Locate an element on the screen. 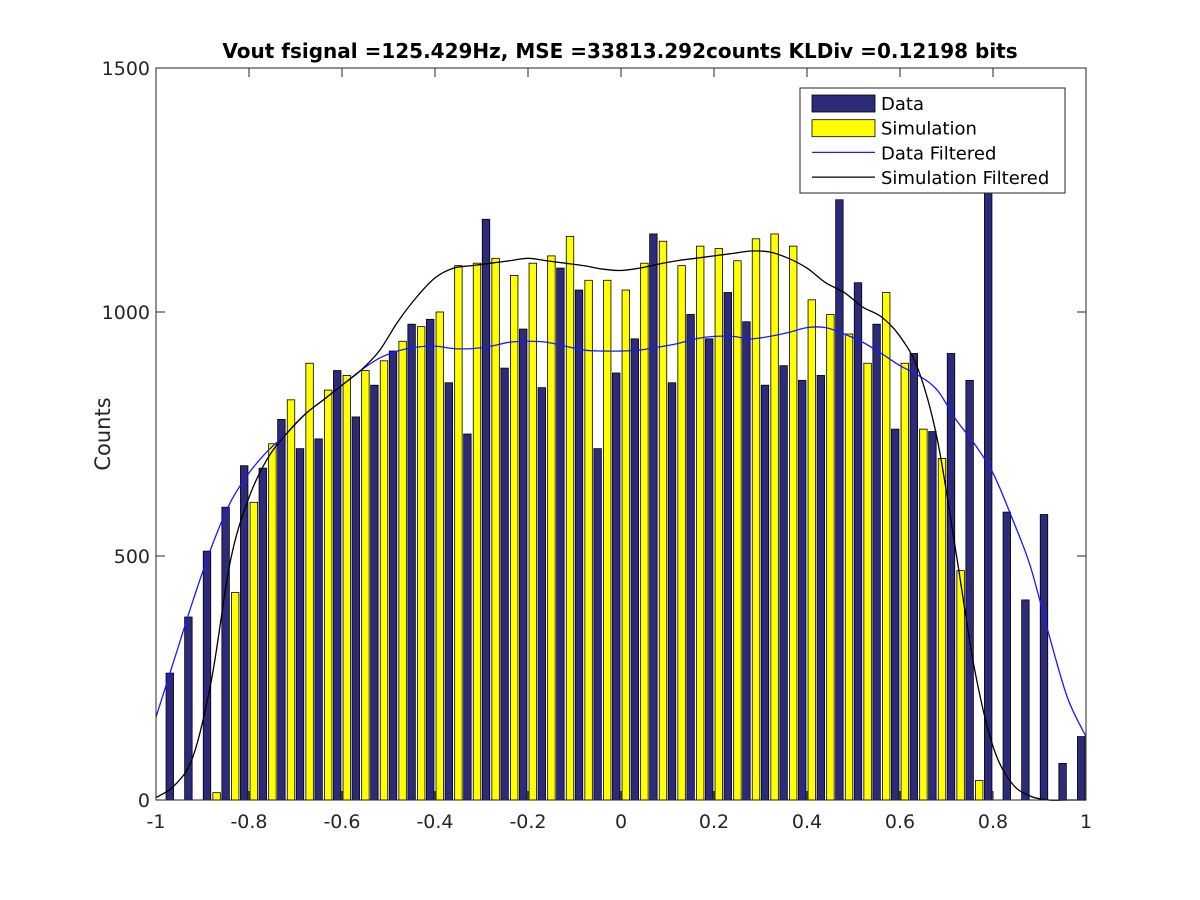 The width and height of the screenshot is (1200, 900). y-tick-label: 1000 is located at coordinates (126, 313).